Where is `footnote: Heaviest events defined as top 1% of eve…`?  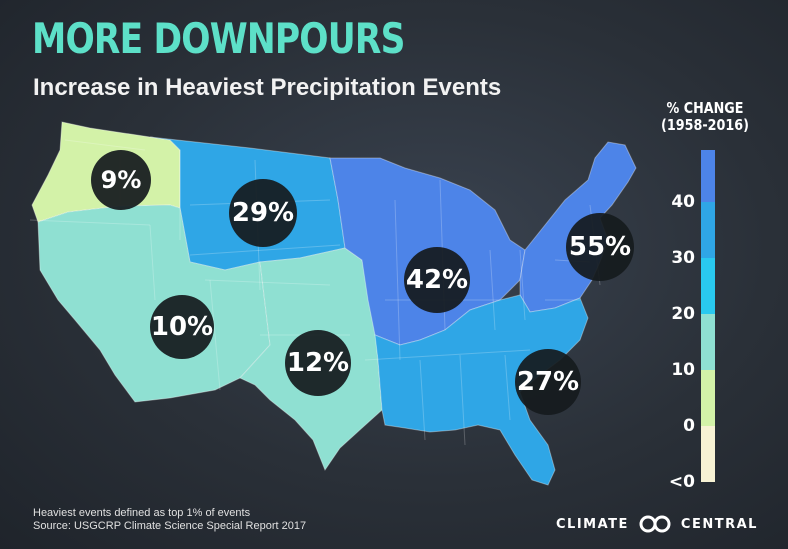 footnote: Heaviest events defined as top 1% of eve… is located at coordinates (169, 520).